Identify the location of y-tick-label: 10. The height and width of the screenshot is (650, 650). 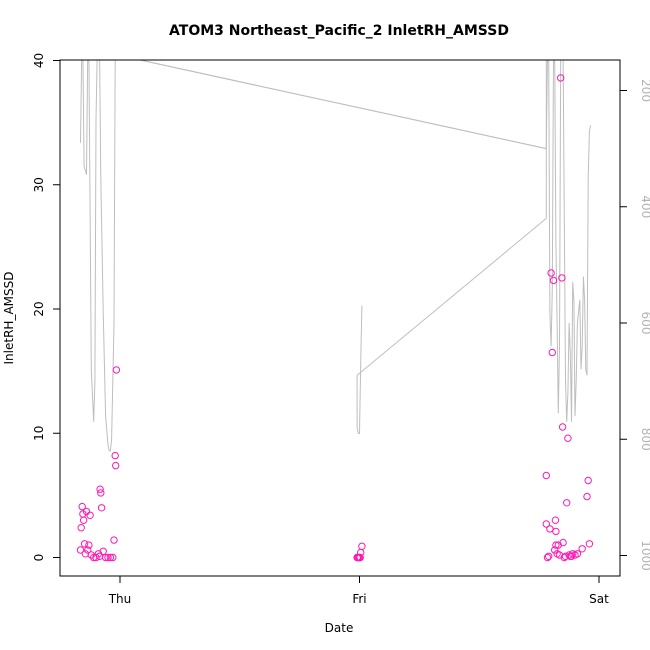
(39, 433).